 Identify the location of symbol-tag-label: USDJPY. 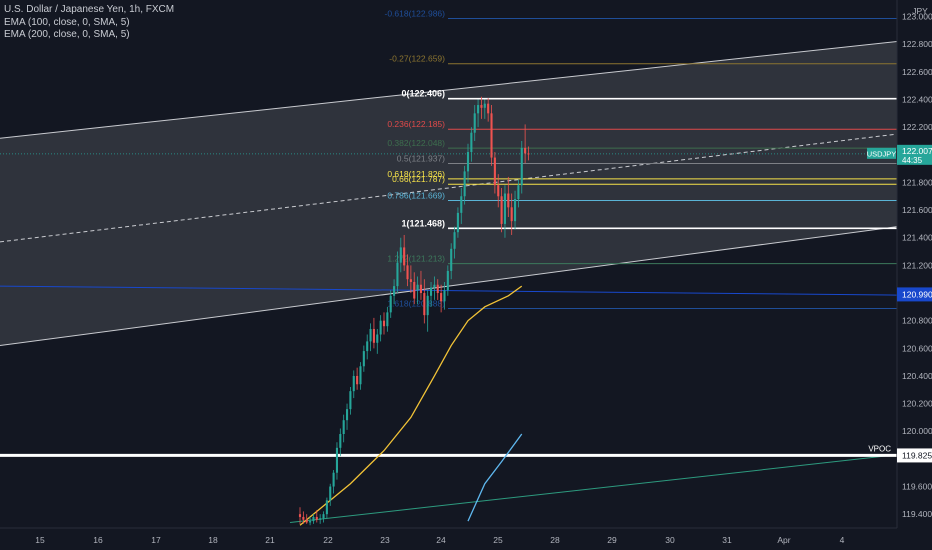
(882, 153).